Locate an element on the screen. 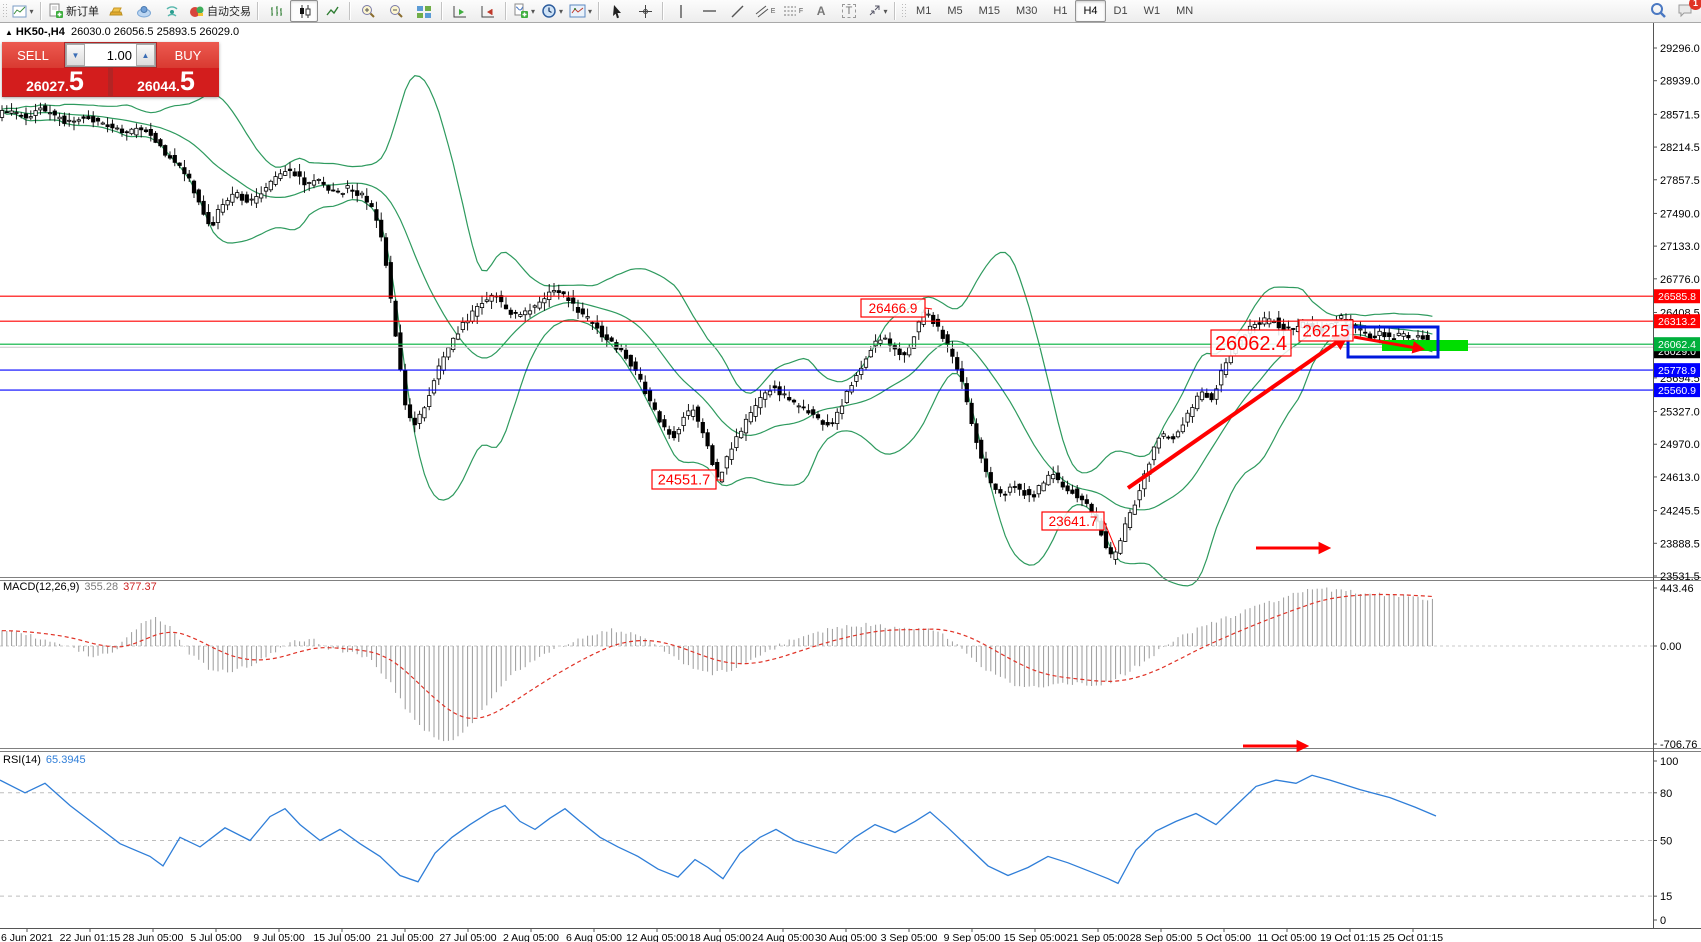  new-order-button: 新订单 is located at coordinates (73, 11).